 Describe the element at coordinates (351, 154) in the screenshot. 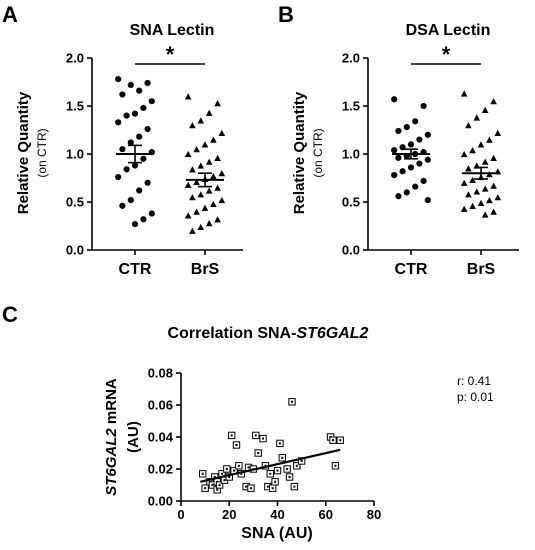

I see `panel-b-y-tick-label: 1.0` at that location.